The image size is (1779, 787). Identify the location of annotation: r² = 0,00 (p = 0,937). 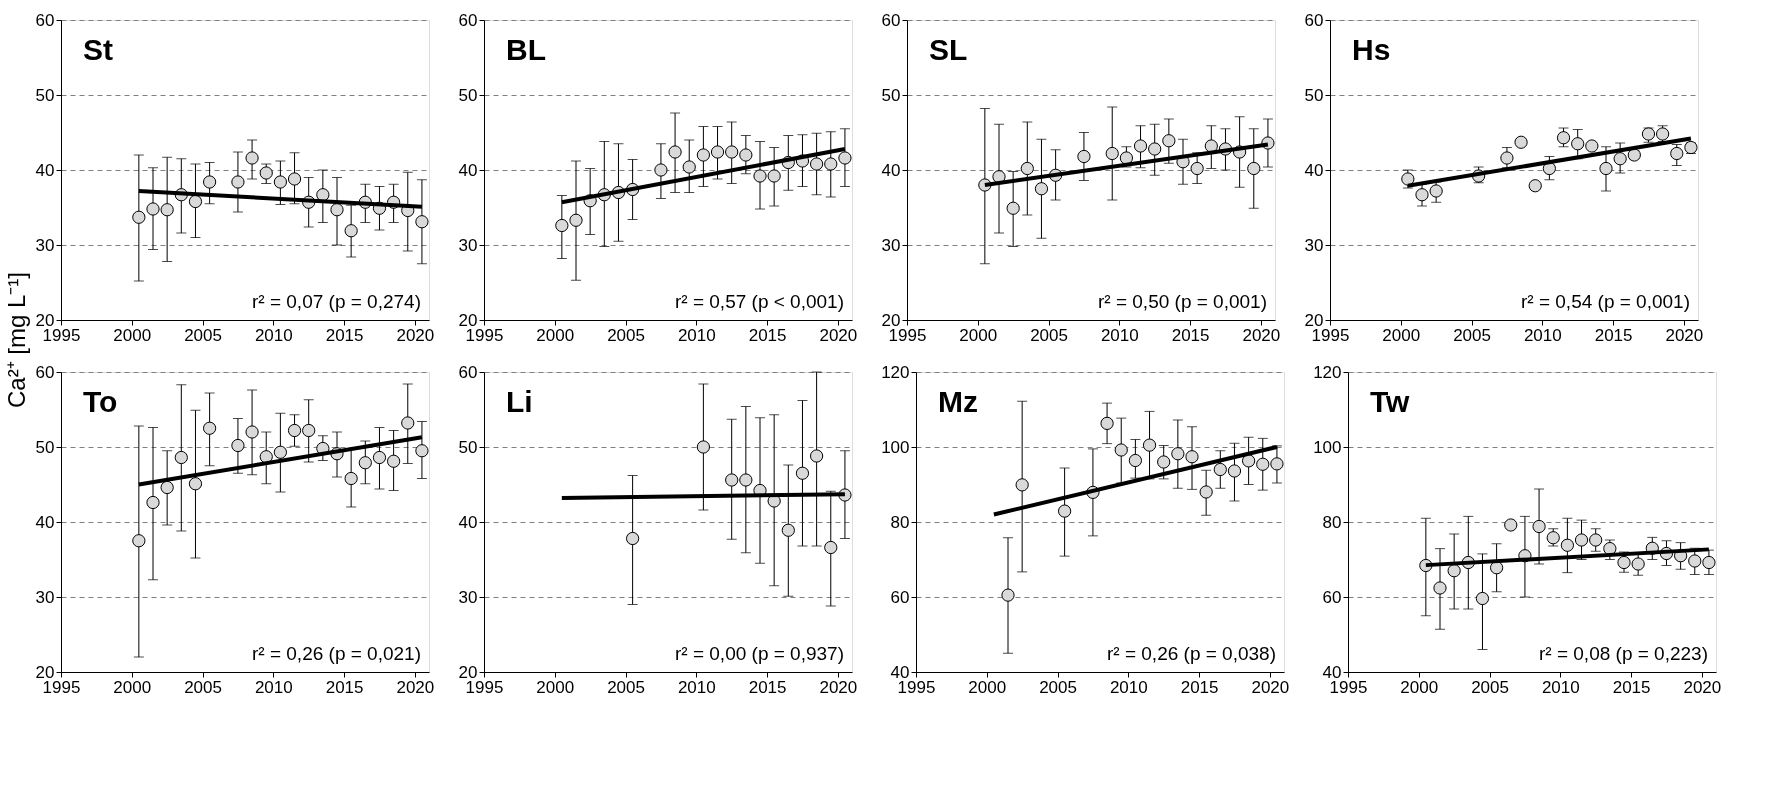
(759, 653).